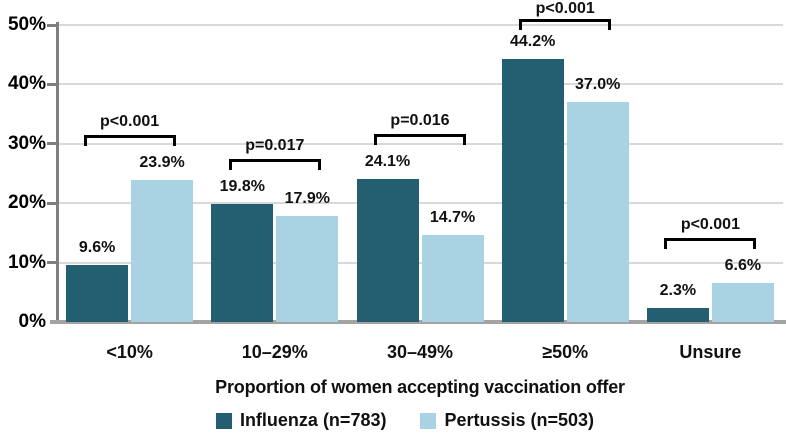 Image resolution: width=786 pixels, height=441 pixels. Describe the element at coordinates (420, 120) in the screenshot. I see `p-value-label-2: p=0.016` at that location.